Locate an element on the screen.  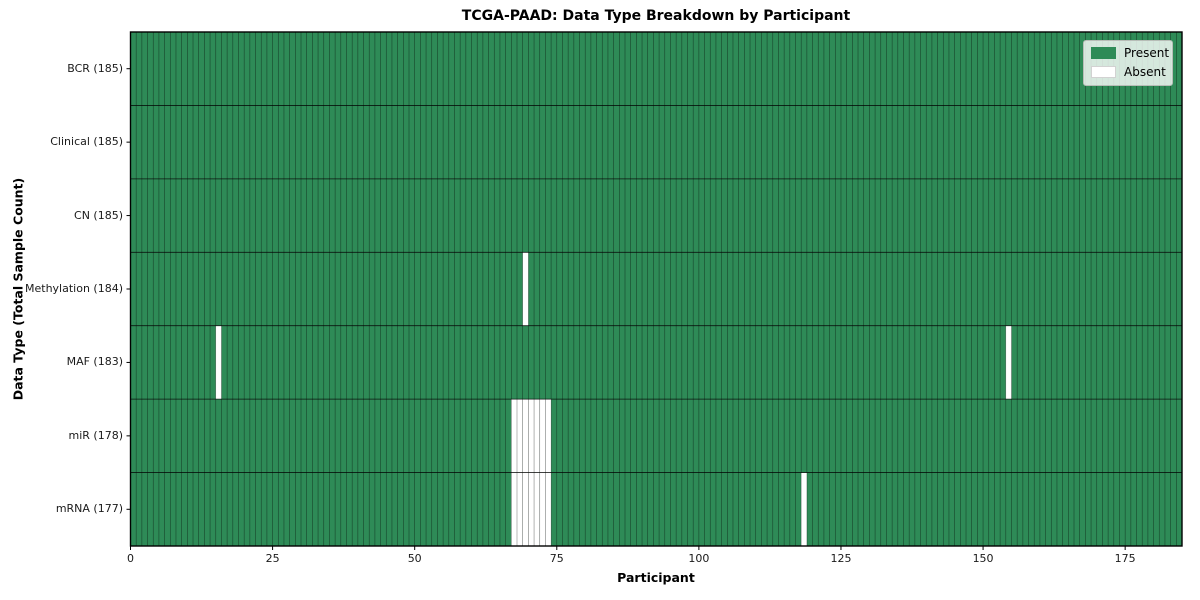
x-tick-label: 75 is located at coordinates (556, 558).